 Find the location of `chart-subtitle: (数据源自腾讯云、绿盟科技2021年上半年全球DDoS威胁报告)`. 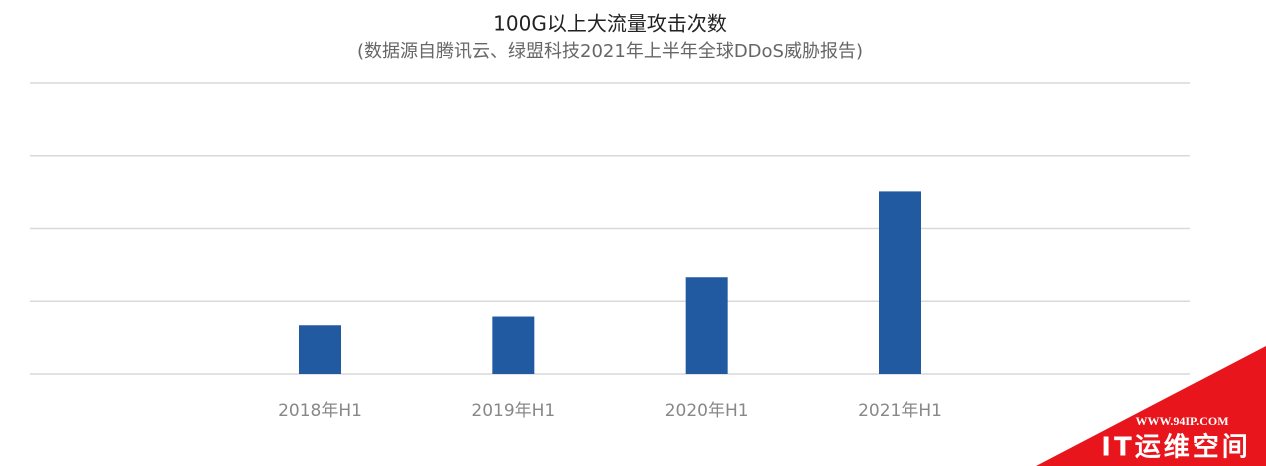

chart-subtitle: (数据源自腾讯云、绿盟科技2021年上半年全球DDoS威胁报告) is located at coordinates (610, 51).